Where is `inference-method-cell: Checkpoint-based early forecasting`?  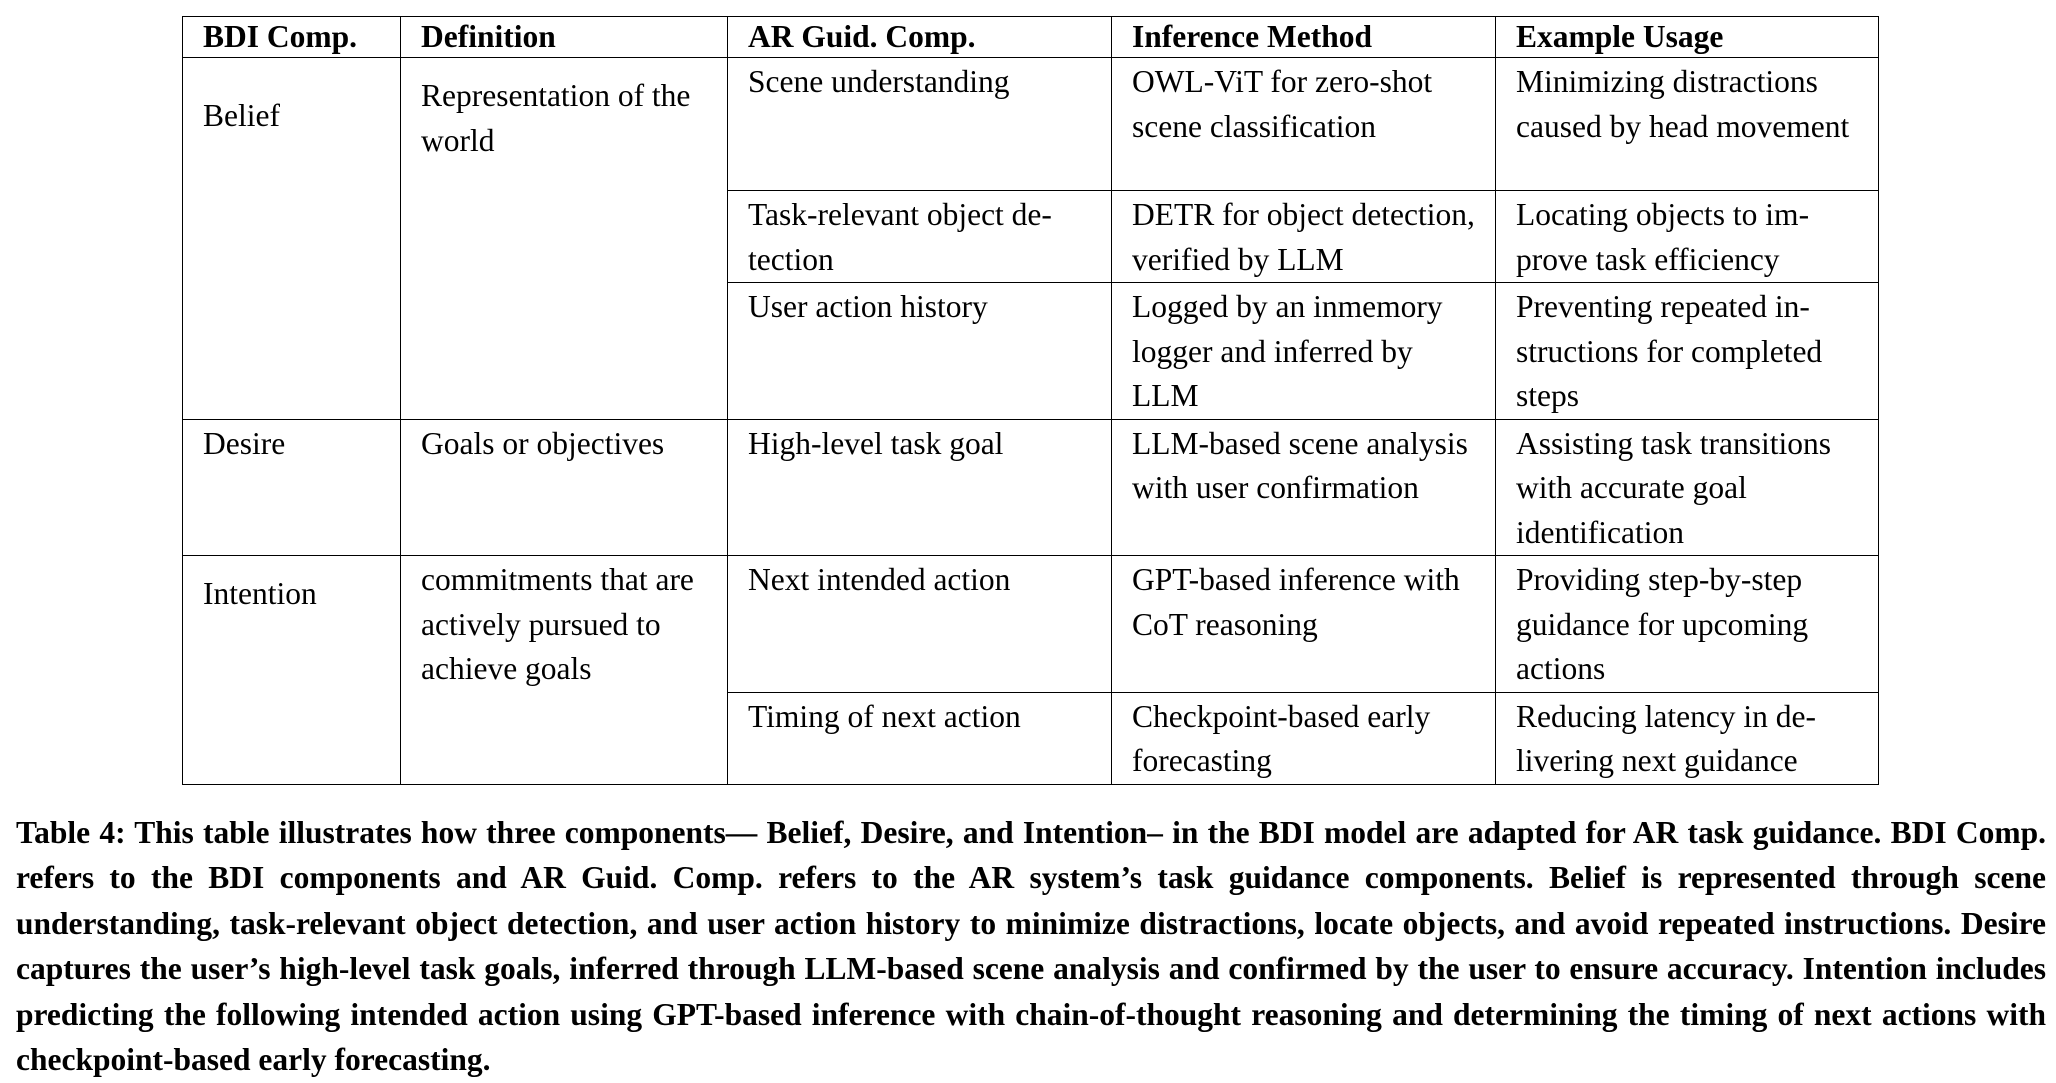 inference-method-cell: Checkpoint-based early forecasting is located at coordinates (1303, 738).